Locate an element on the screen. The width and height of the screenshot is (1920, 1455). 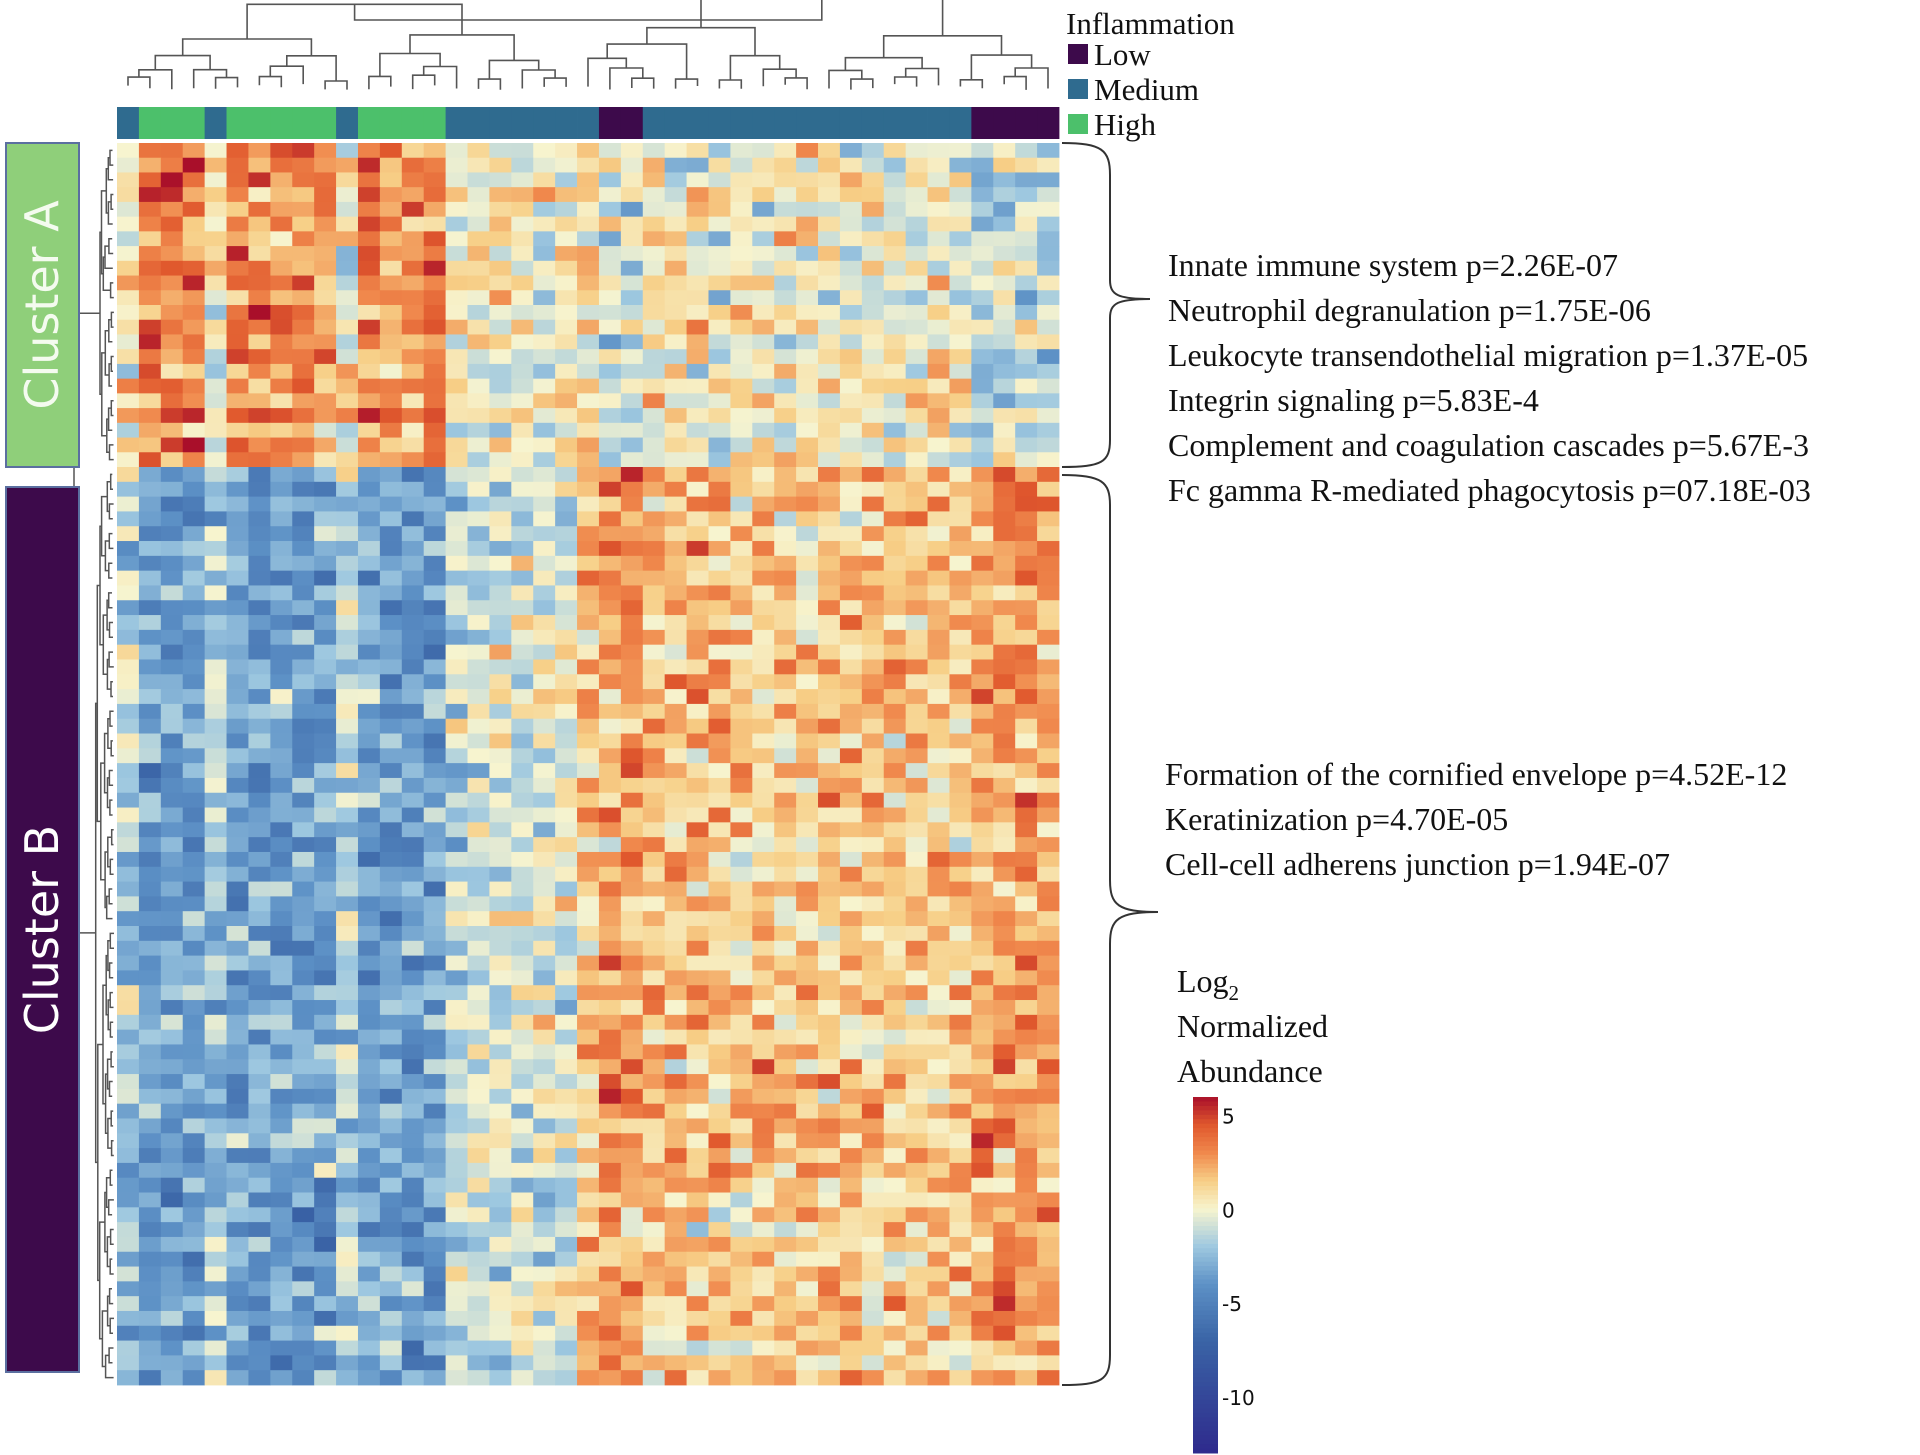
dendrogram-branch is located at coordinates (226, 82).